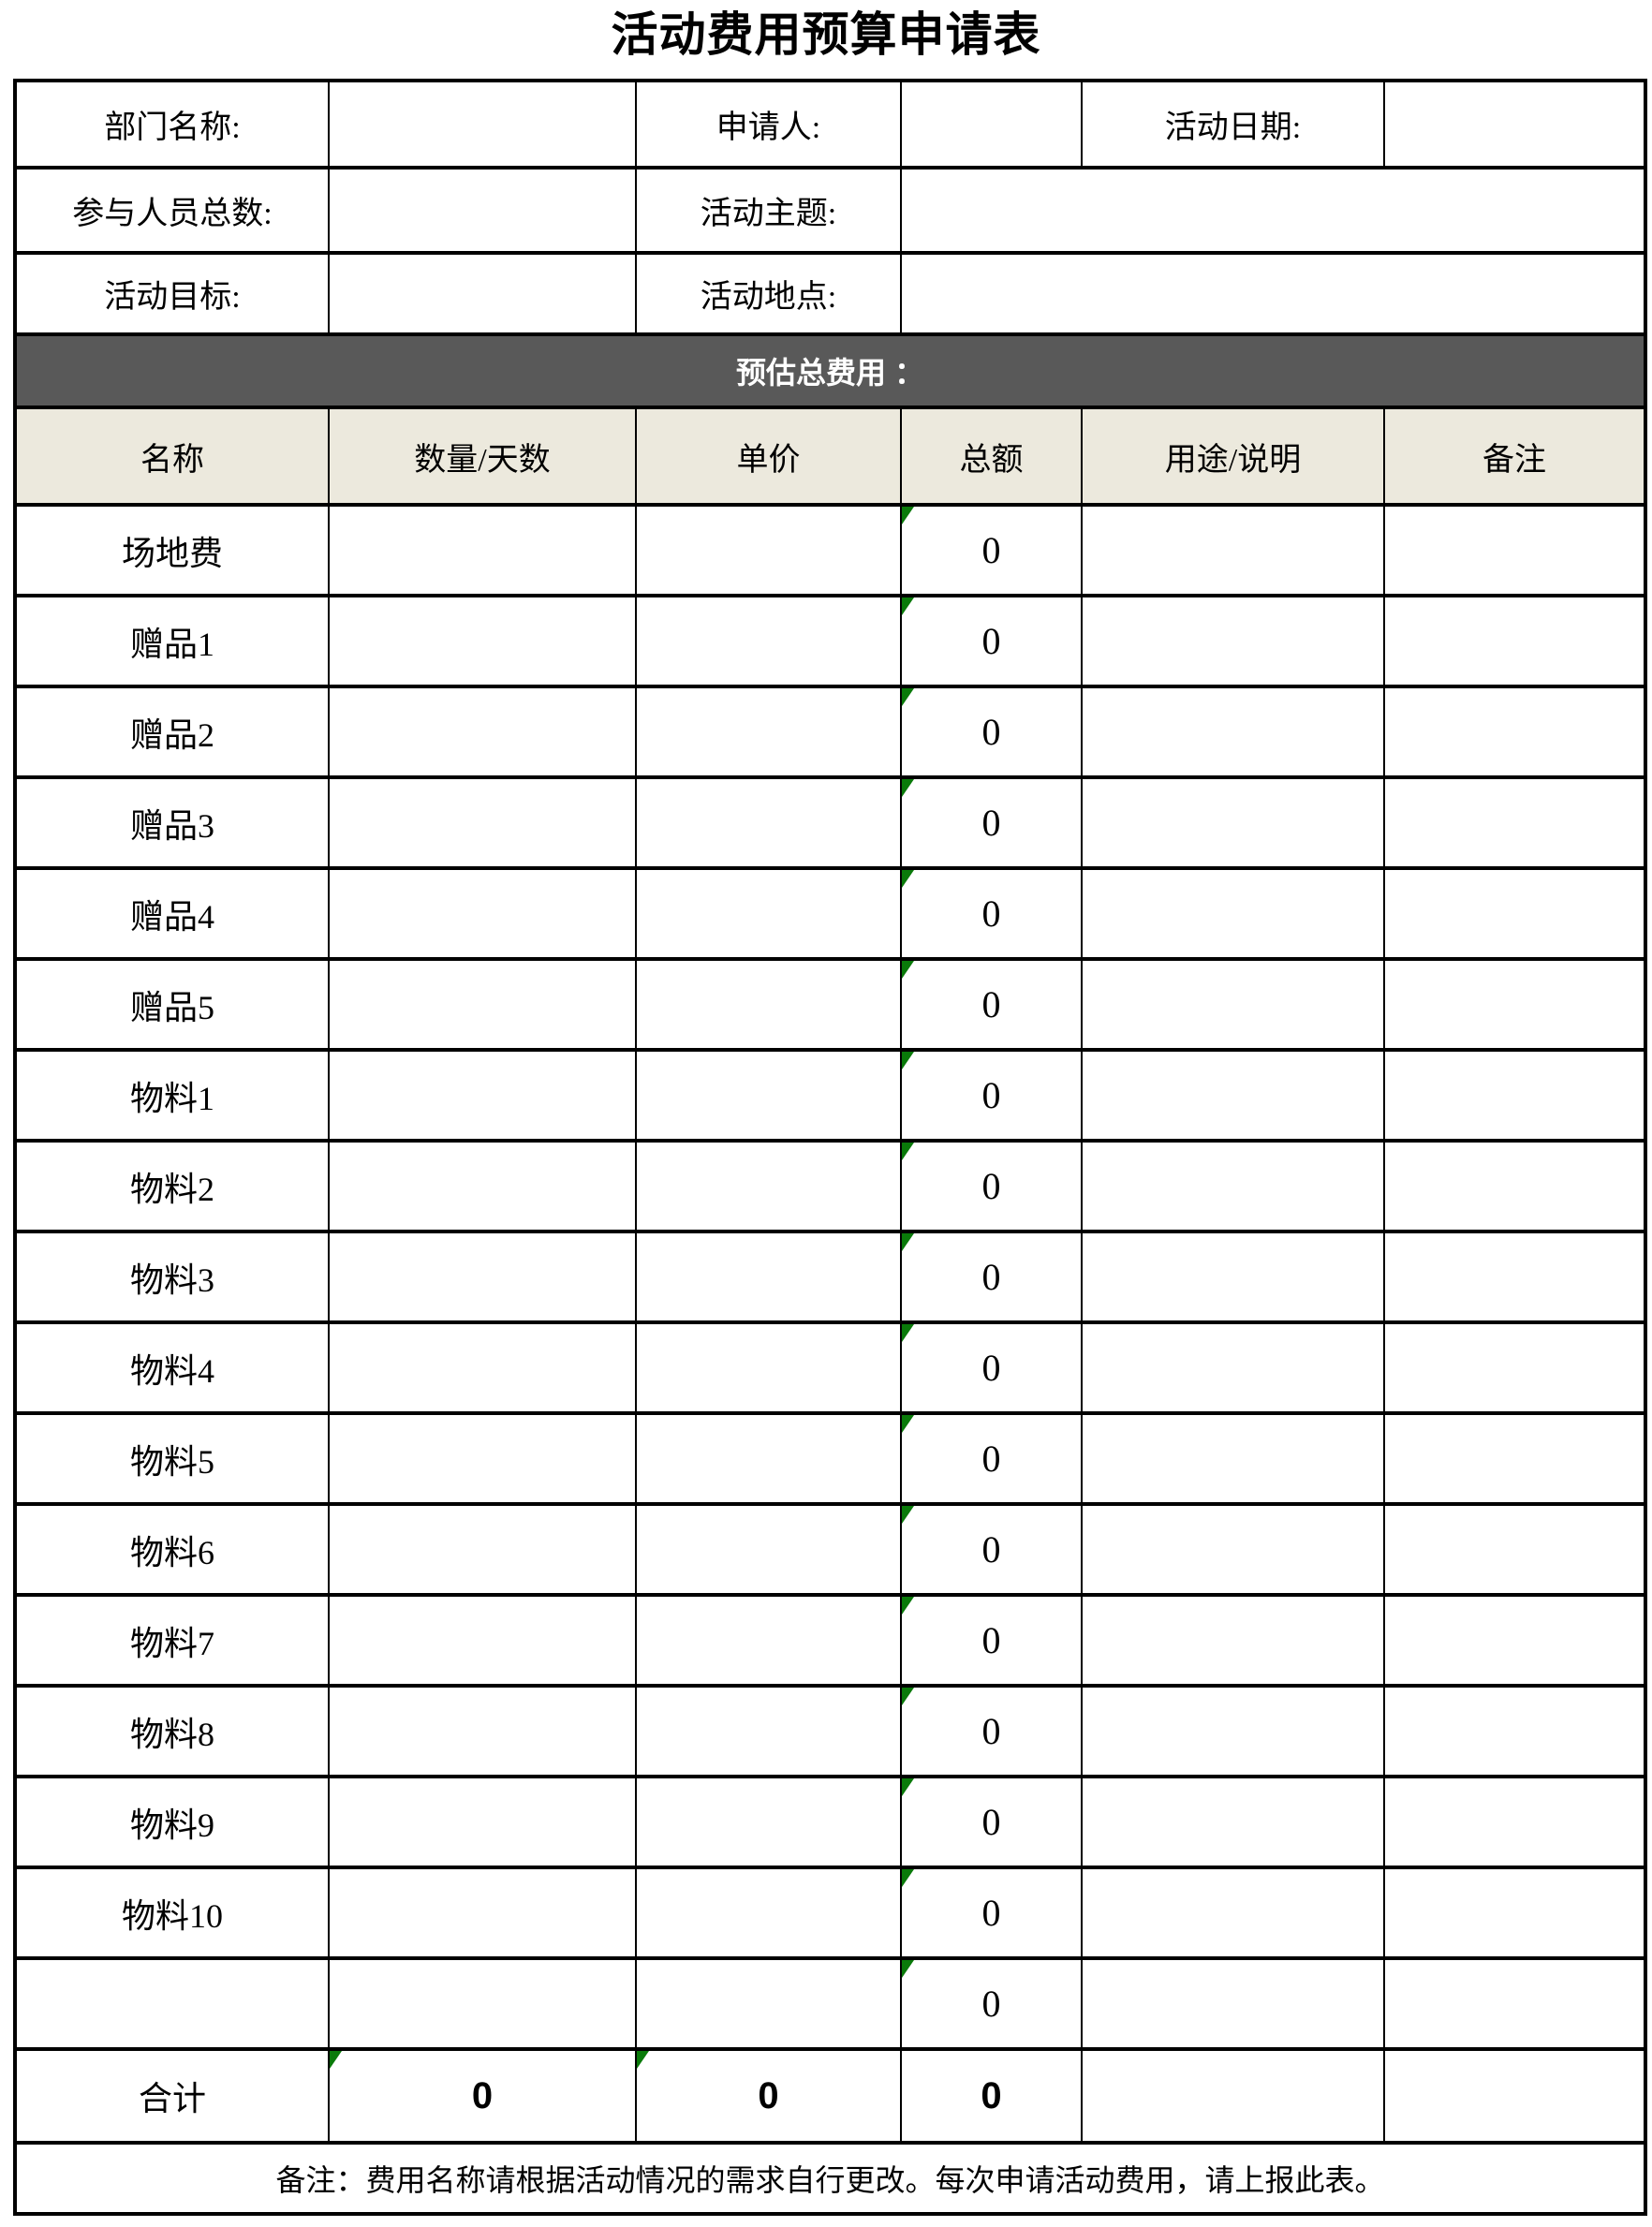 The width and height of the screenshot is (1652, 2227). Describe the element at coordinates (1514, 124) in the screenshot. I see `activity-date-input` at that location.